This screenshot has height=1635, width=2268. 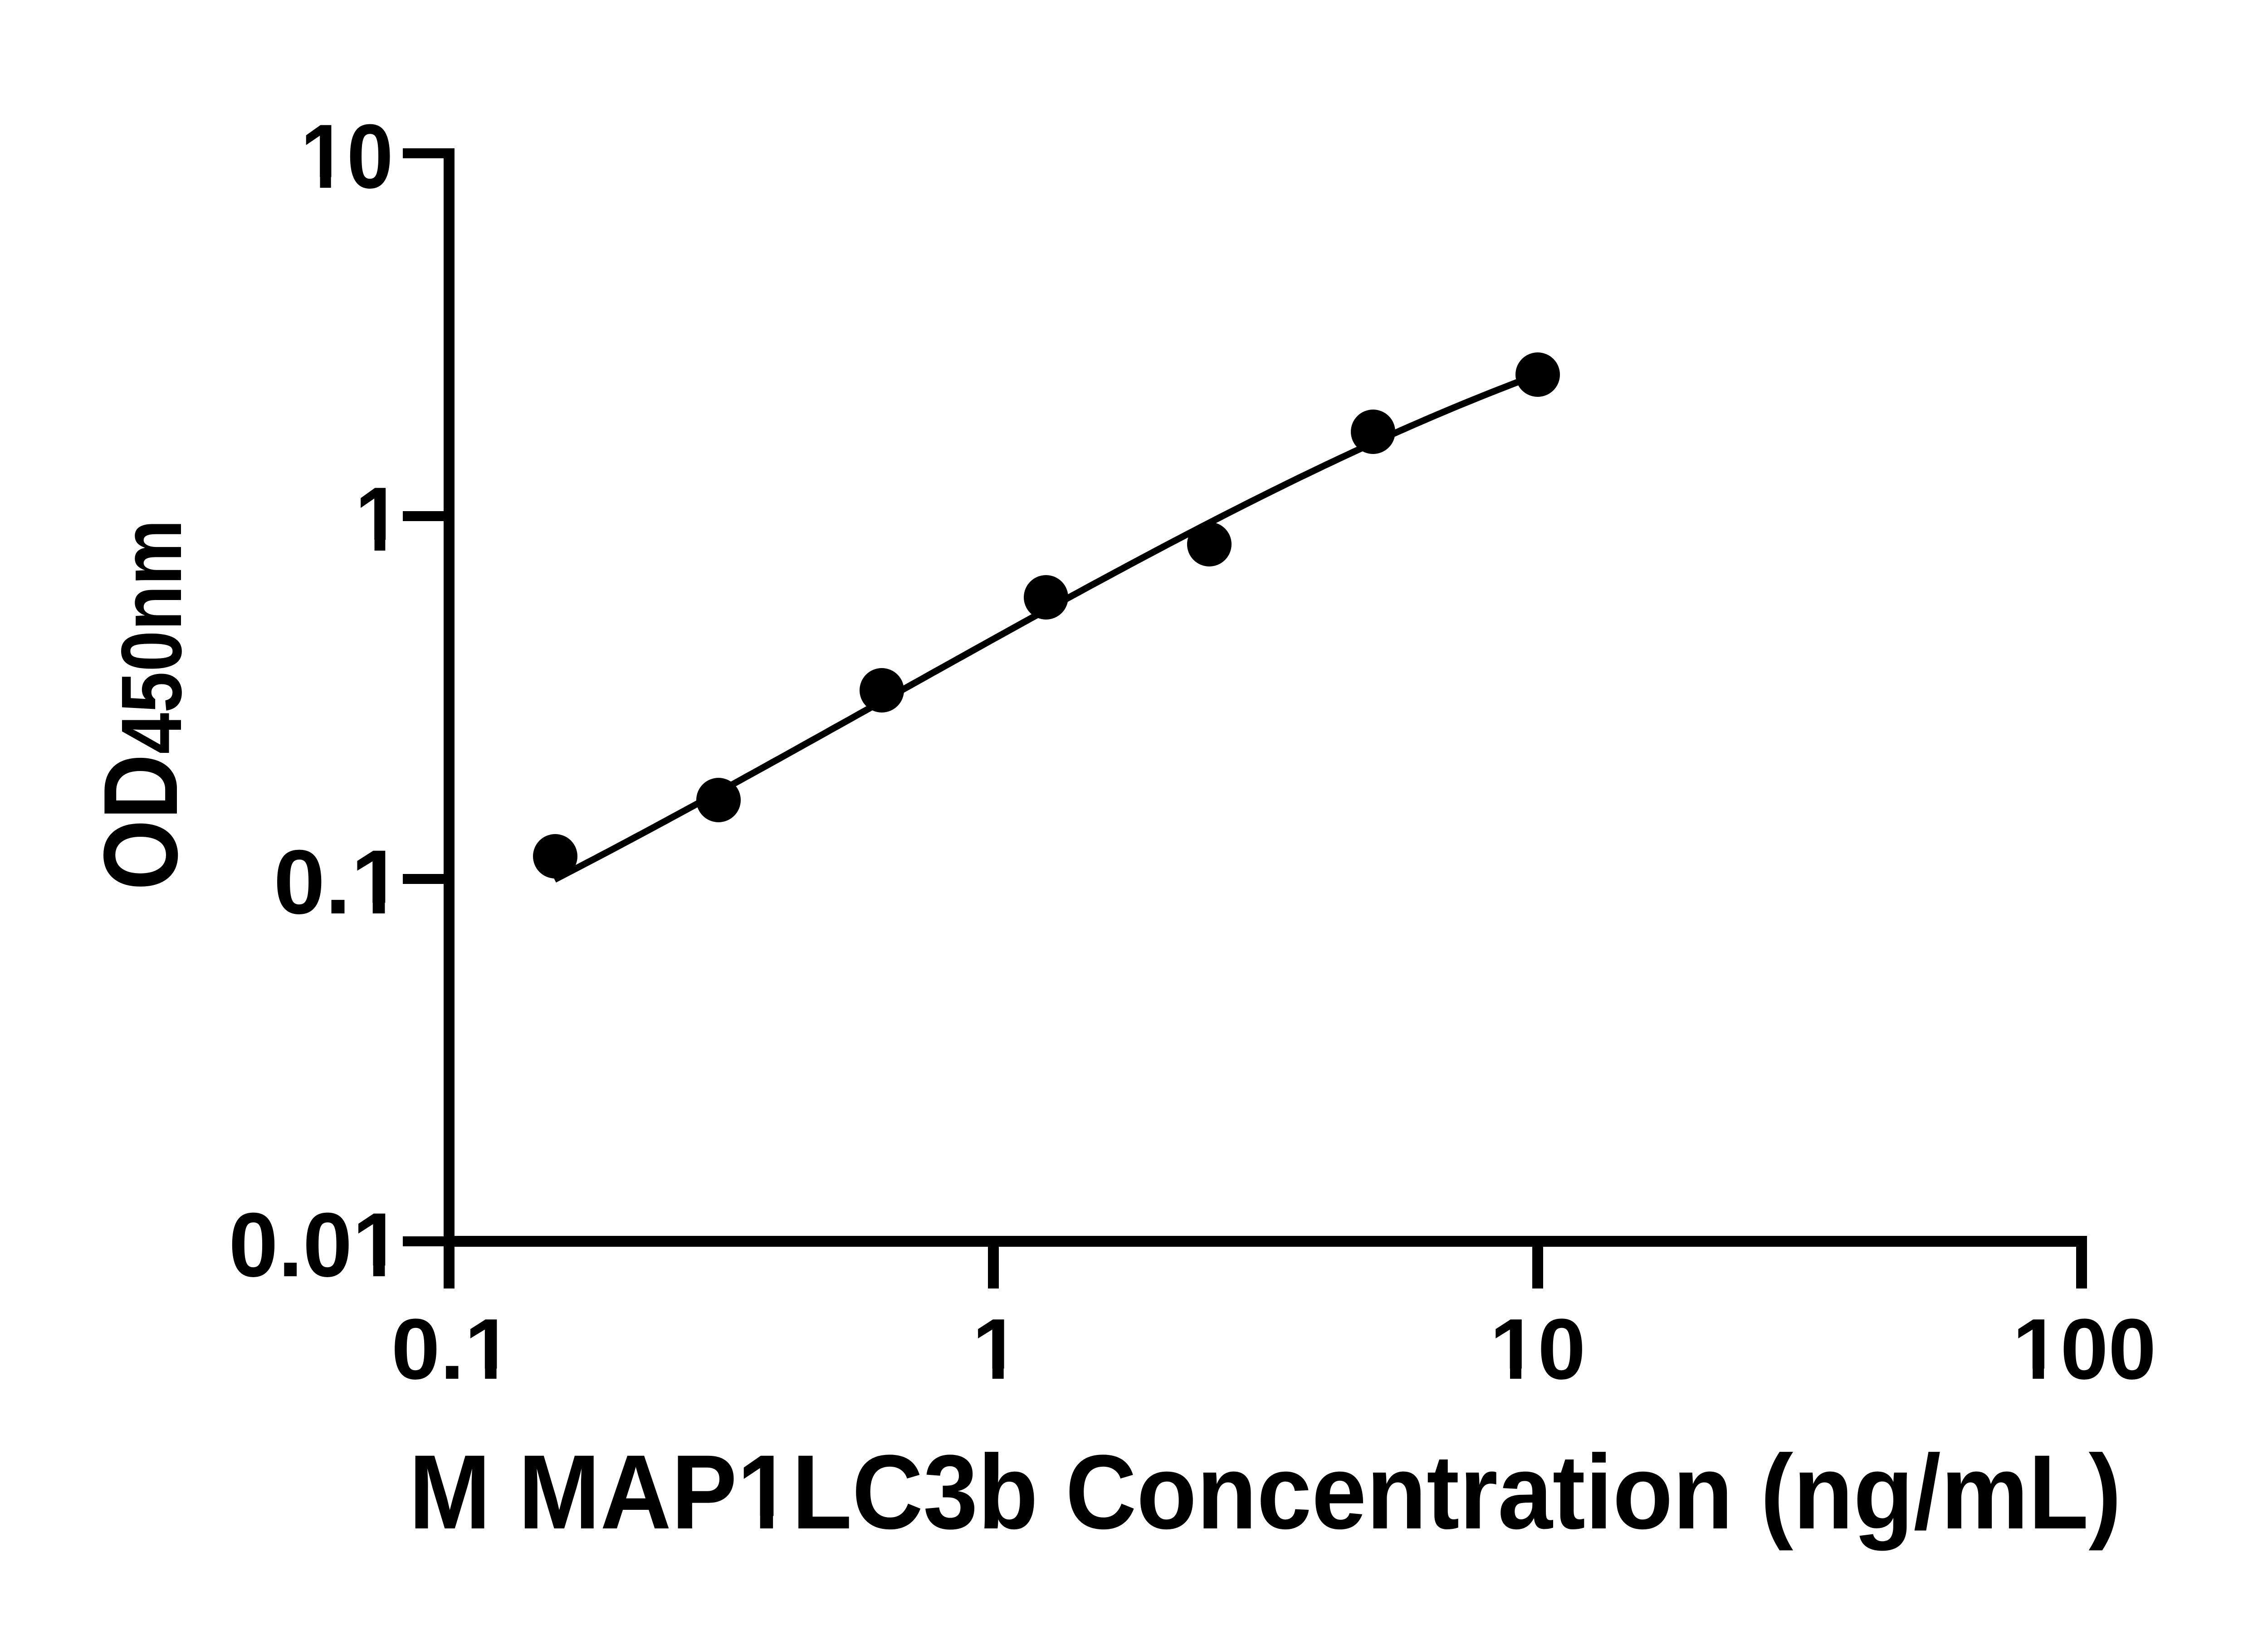 I want to click on svg-text:M MAP1LC3b Concentration (ng/m: M MAP1LC3b Concentration (ng/mL), so click(x=1265, y=1492).